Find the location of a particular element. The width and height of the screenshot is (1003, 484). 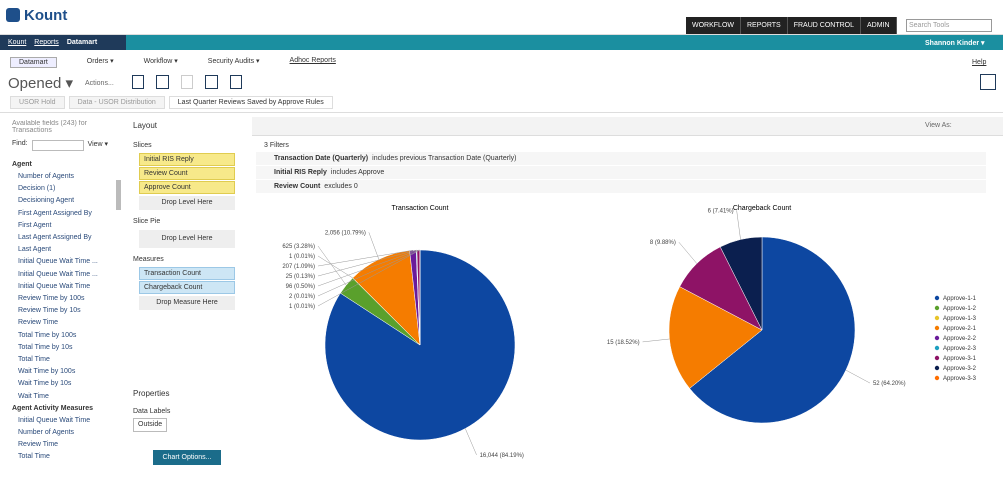

layout-text: Properties is located at coordinates (151, 393).